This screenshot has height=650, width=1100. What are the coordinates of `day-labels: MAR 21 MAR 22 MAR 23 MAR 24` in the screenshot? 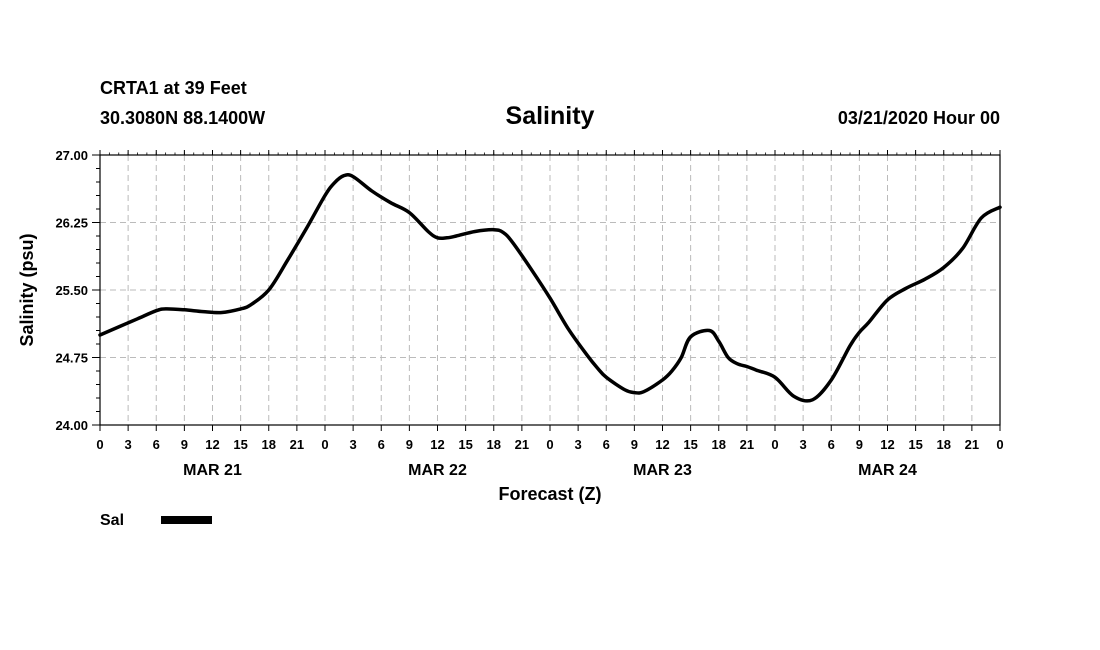 It's located at (550, 470).